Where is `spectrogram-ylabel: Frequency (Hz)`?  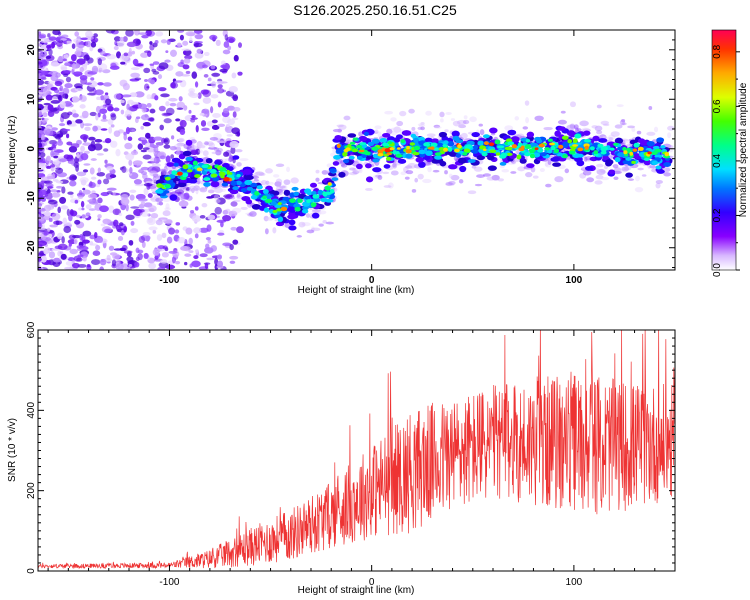
spectrogram-ylabel: Frequency (Hz) is located at coordinates (12, 150).